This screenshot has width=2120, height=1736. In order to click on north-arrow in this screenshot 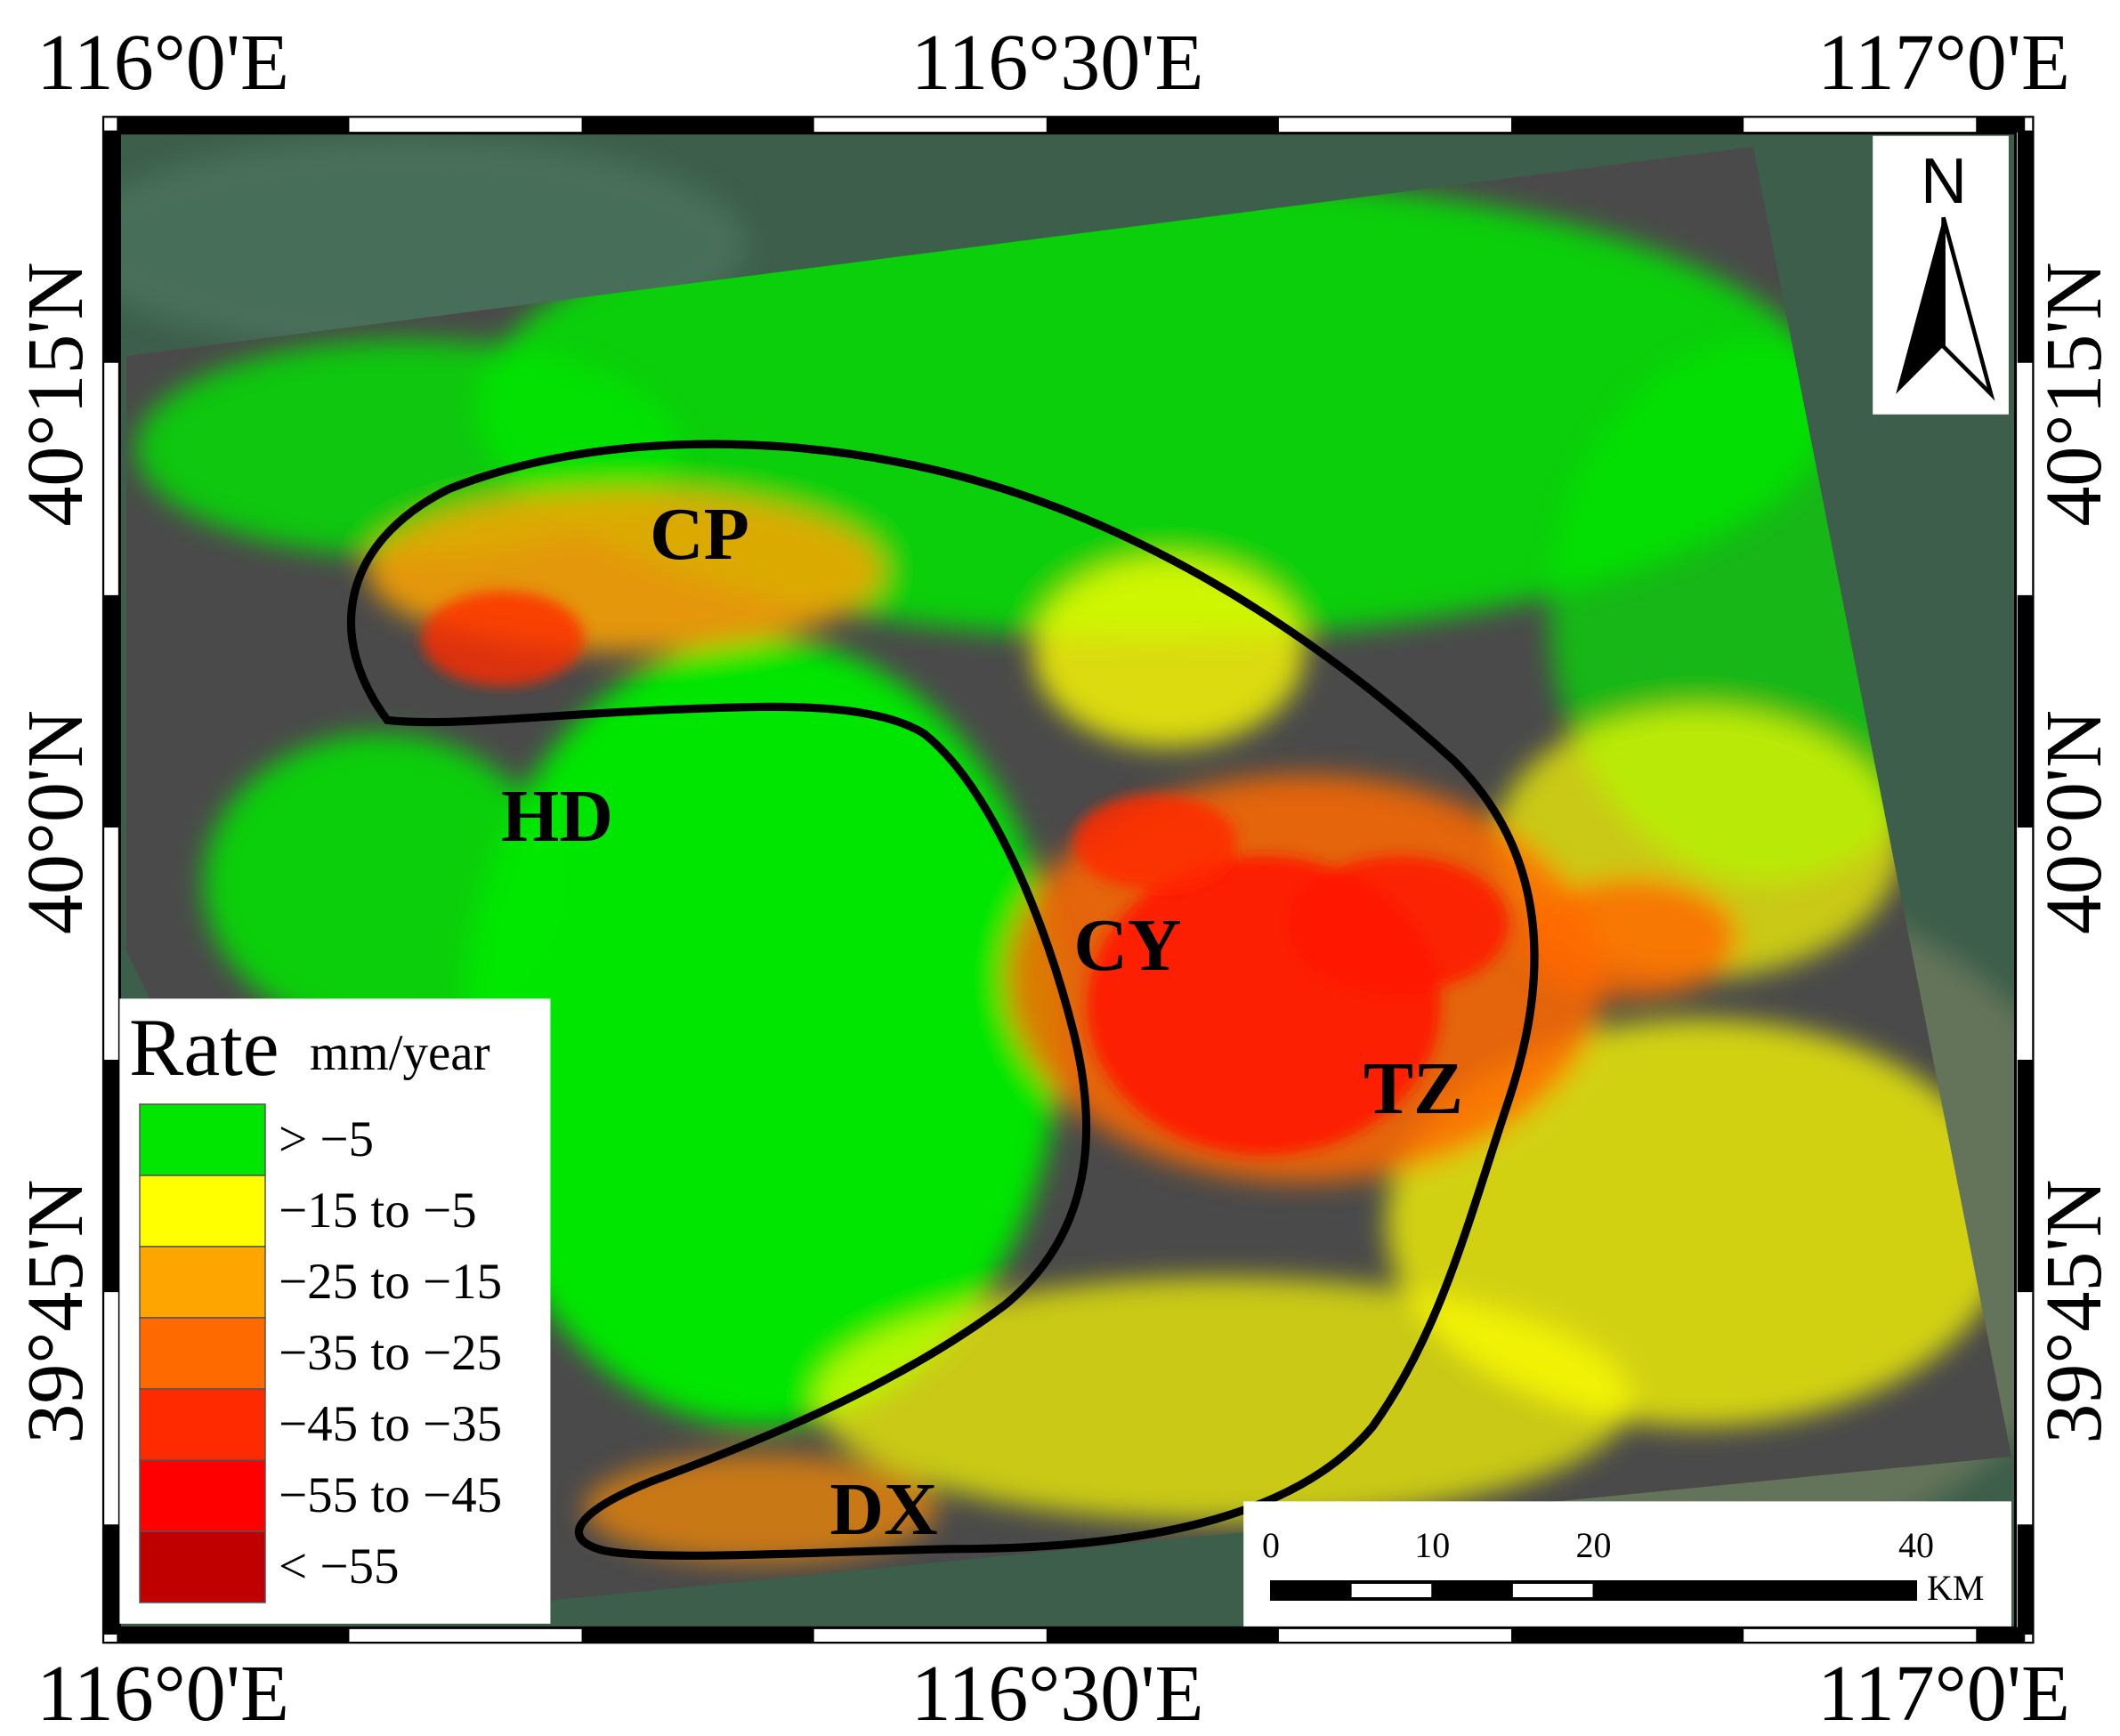, I will do `click(1941, 275)`.